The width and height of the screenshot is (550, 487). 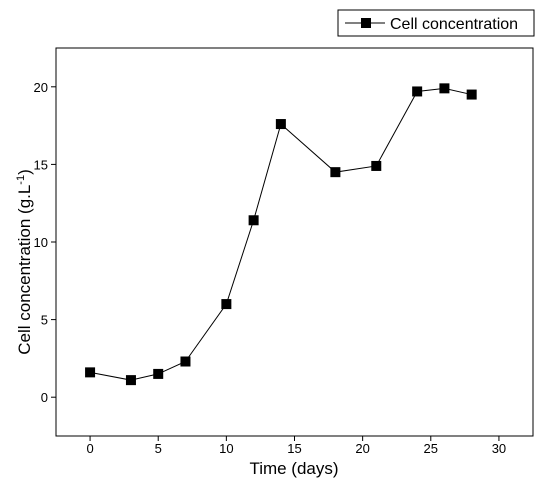 I want to click on x-axis-ticks: 0 5 10 15 20 25 30, so click(x=296, y=446).